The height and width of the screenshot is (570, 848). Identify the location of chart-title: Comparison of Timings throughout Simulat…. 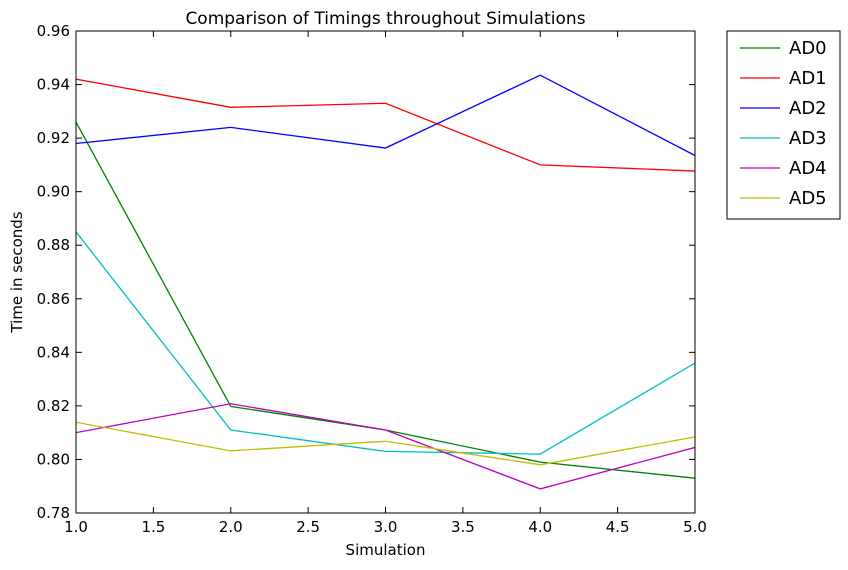
(385, 19).